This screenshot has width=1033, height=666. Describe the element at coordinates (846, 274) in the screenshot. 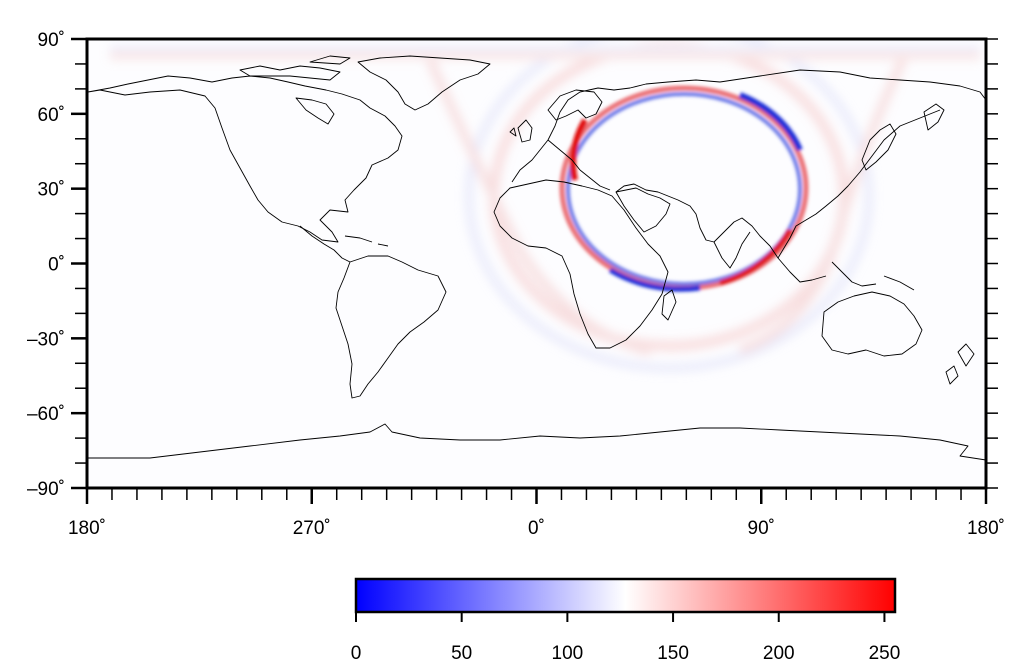

I see `coast-se-asia` at that location.